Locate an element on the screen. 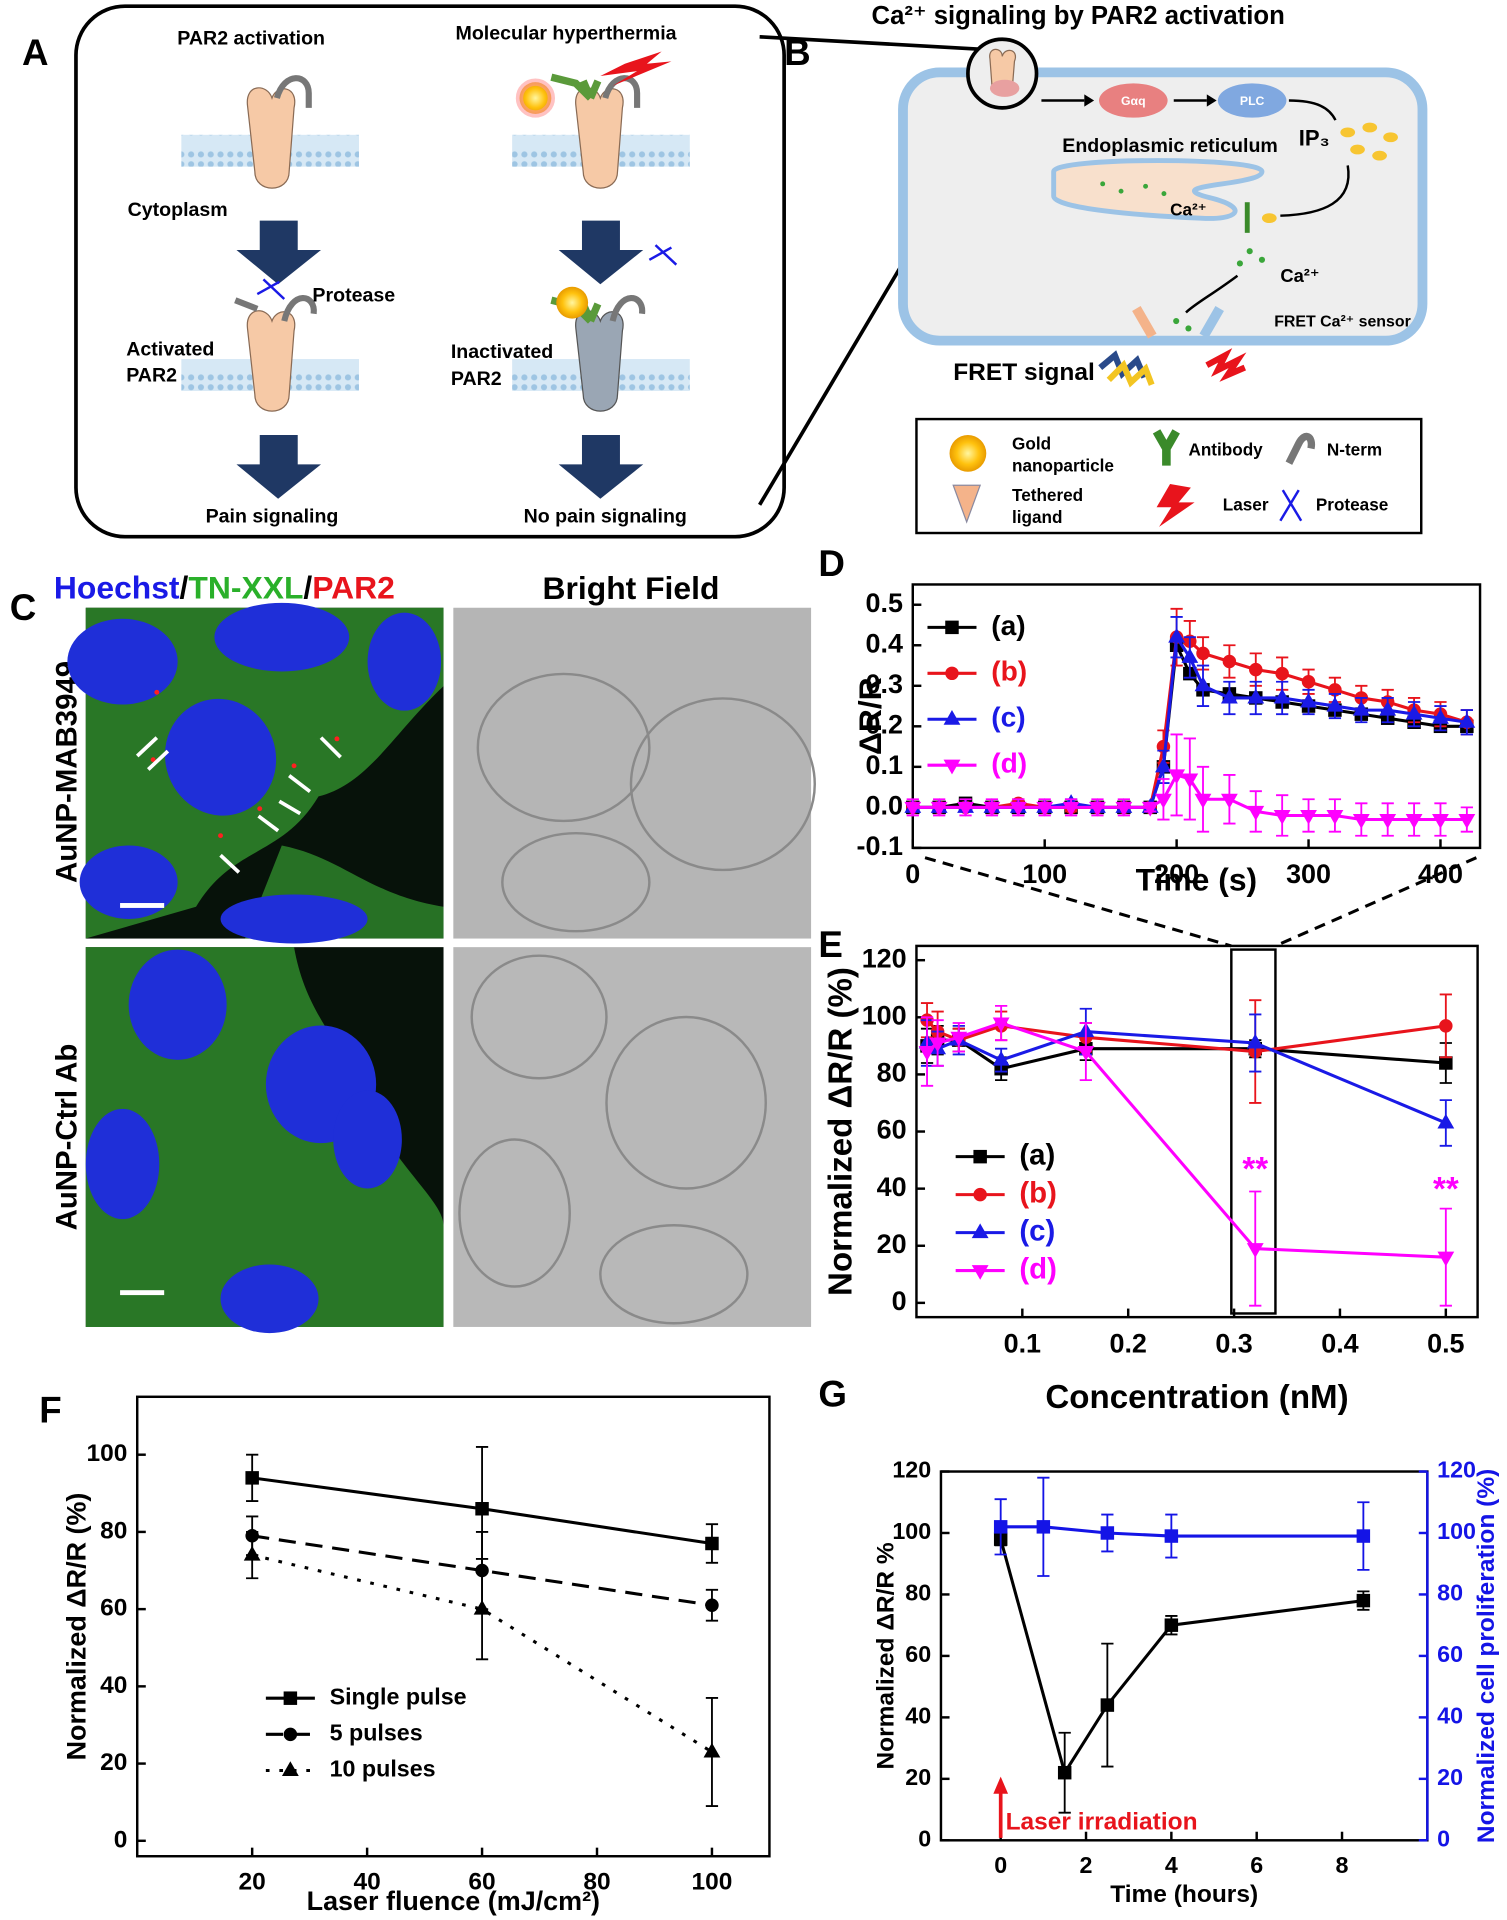 The height and width of the screenshot is (1920, 1507). sensor-part is located at coordinates (1144, 322).